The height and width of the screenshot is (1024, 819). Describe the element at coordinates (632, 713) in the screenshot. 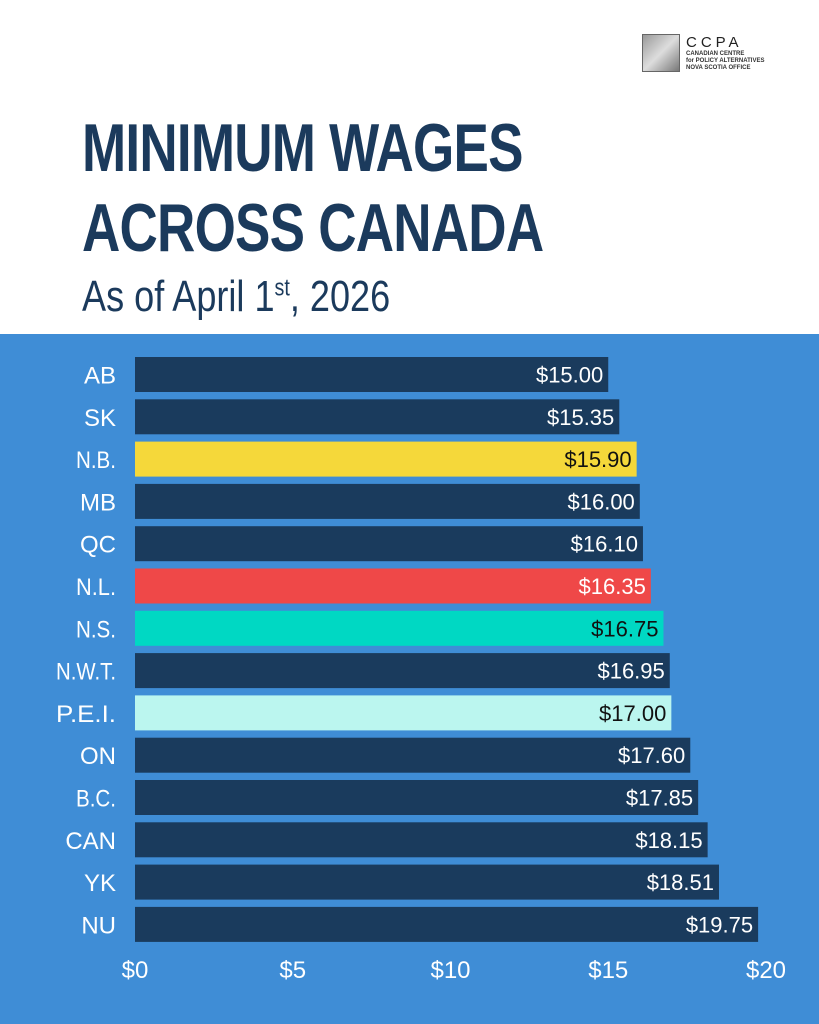

I see `value-label: $17.00` at that location.